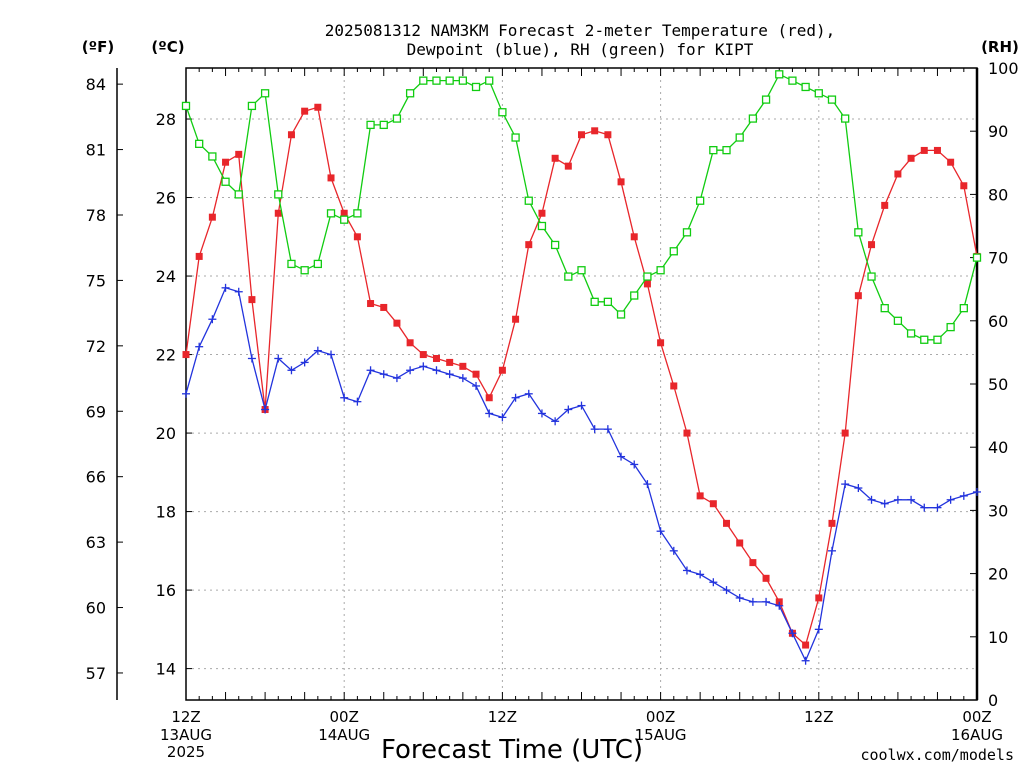 This screenshot has width=1024, height=773. I want to click on fahrenheit-tick-label: 63, so click(96, 542).